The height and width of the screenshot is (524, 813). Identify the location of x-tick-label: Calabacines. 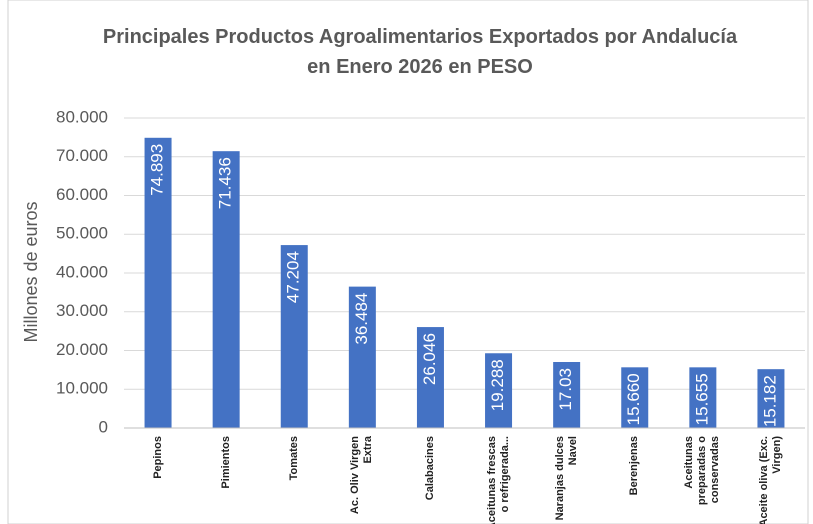
(429, 468).